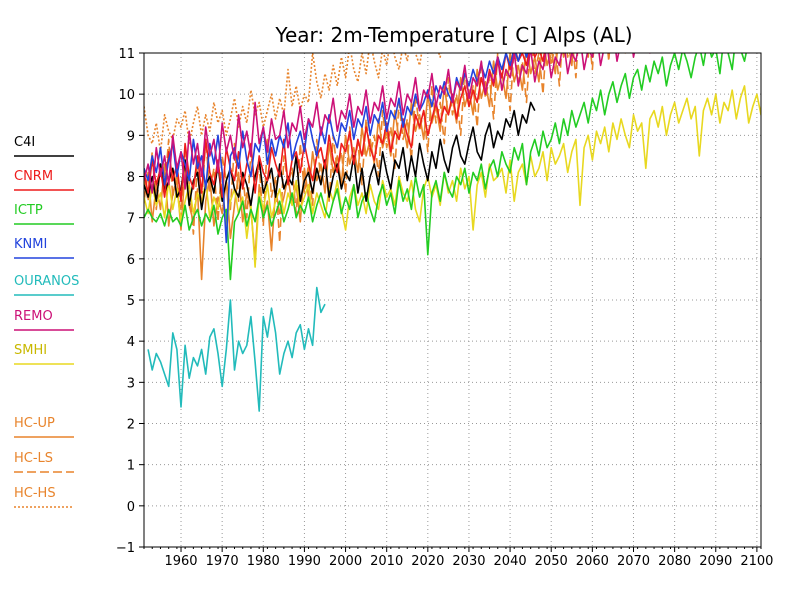  Describe the element at coordinates (510, 561) in the screenshot. I see `x-tick-label: 2040` at that location.